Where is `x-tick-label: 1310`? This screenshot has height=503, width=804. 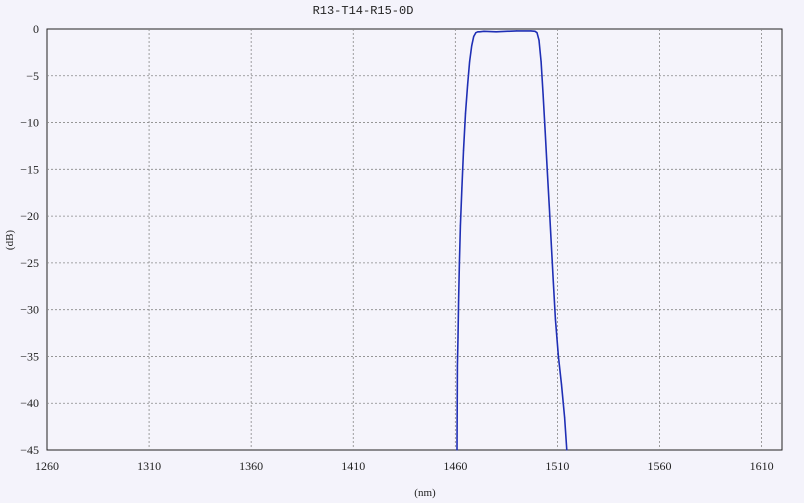 x-tick-label: 1310 is located at coordinates (149, 466).